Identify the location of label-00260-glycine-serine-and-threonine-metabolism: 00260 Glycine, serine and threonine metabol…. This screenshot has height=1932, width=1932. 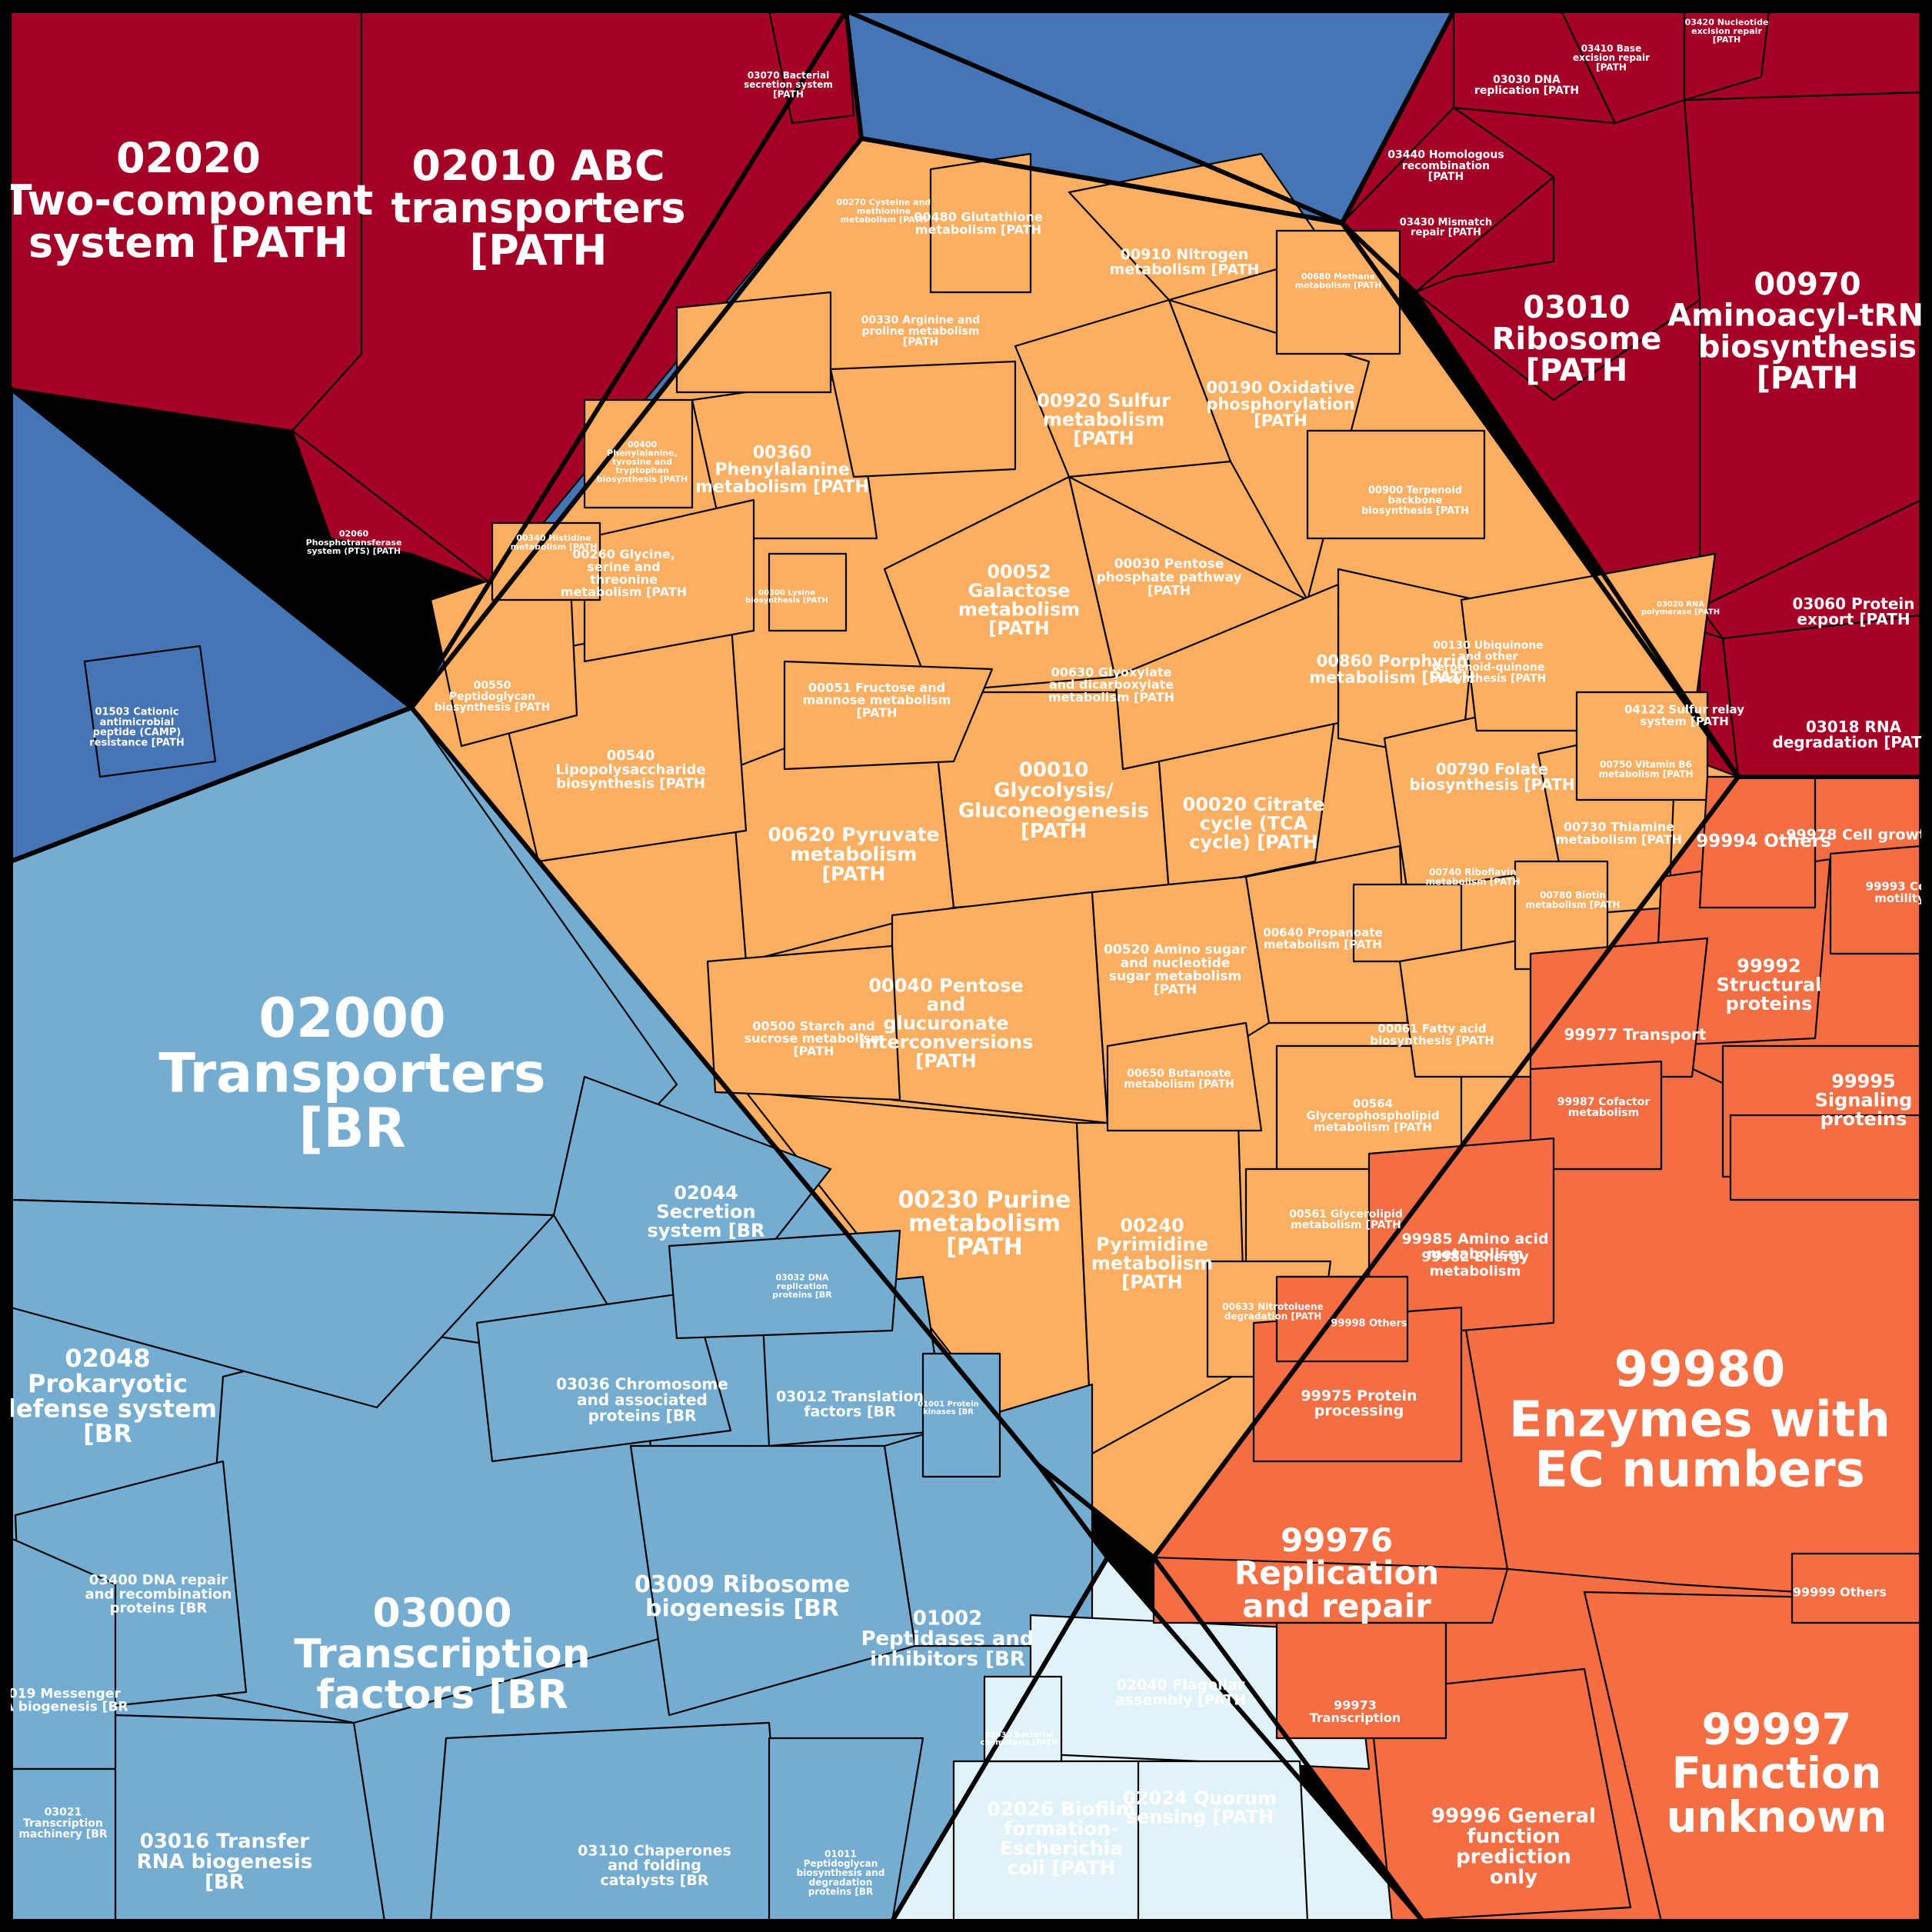
(624, 573).